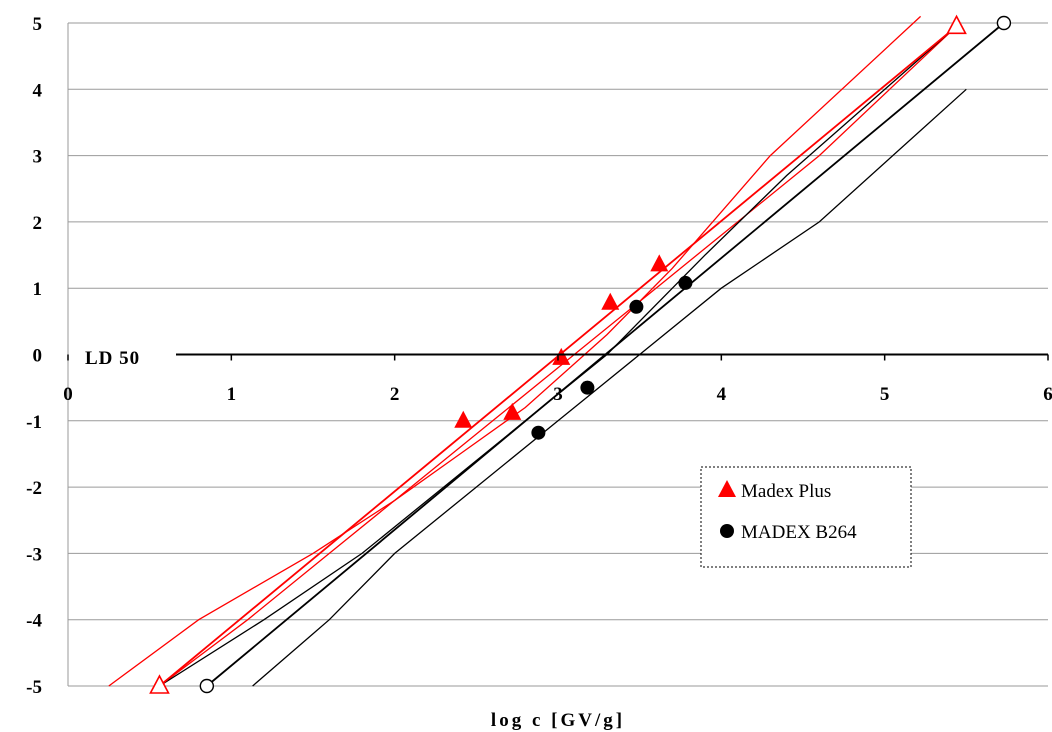 Image resolution: width=1052 pixels, height=732 pixels. Describe the element at coordinates (885, 394) in the screenshot. I see `x-tick-label: 5` at that location.